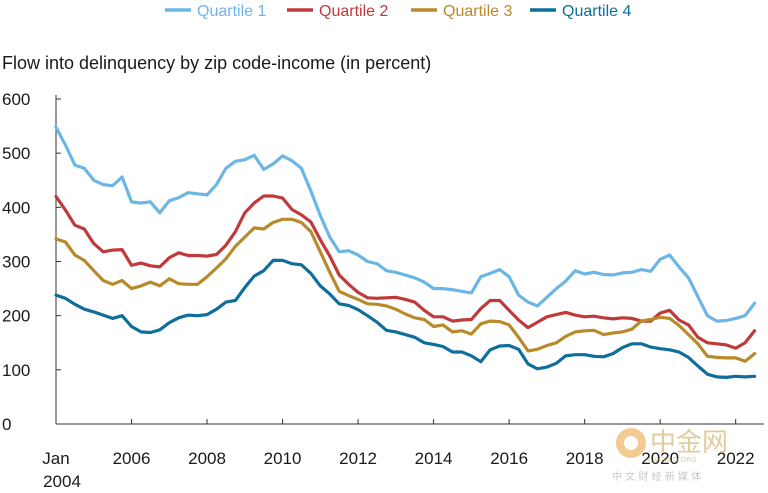 Image resolution: width=768 pixels, height=493 pixels. I want to click on legend-label: Quartile 4, so click(596, 11).